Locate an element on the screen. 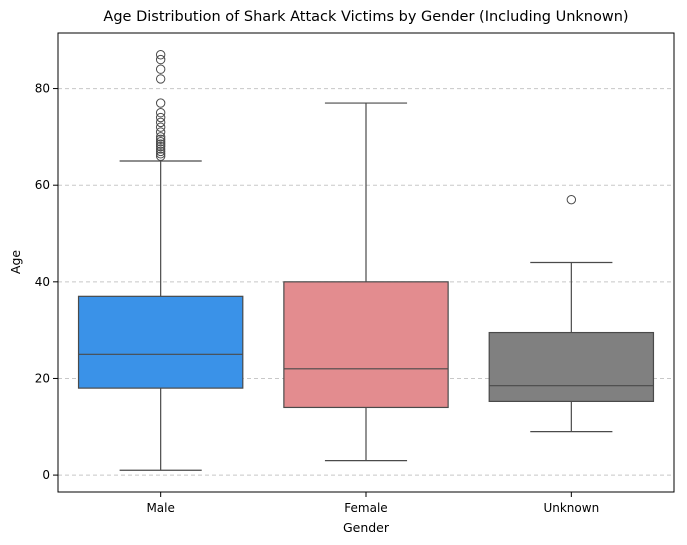 This screenshot has width=687, height=545. y-axis-ticks: 0 20 40 60 80 is located at coordinates (46, 282).